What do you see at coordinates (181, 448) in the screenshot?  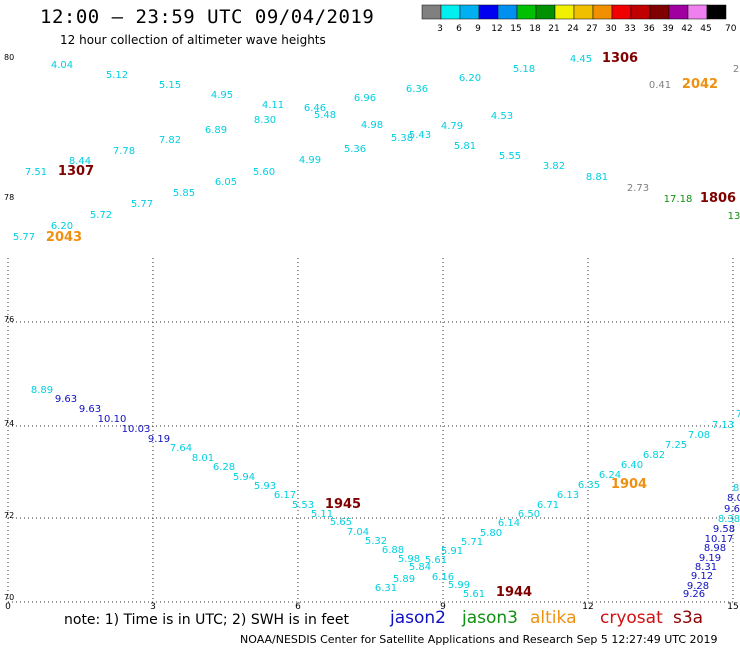 I see `wave-height-value: 7.64` at bounding box center [181, 448].